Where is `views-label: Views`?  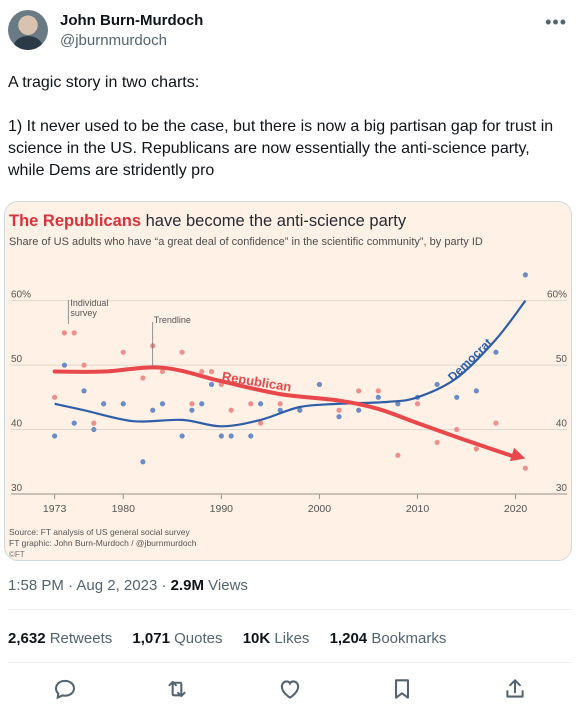 views-label: Views is located at coordinates (228, 585).